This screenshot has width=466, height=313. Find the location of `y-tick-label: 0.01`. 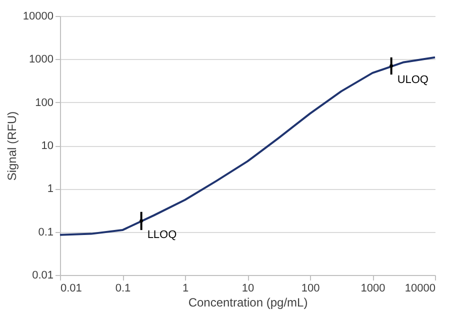

y-tick-label: 0.01 is located at coordinates (43, 276).